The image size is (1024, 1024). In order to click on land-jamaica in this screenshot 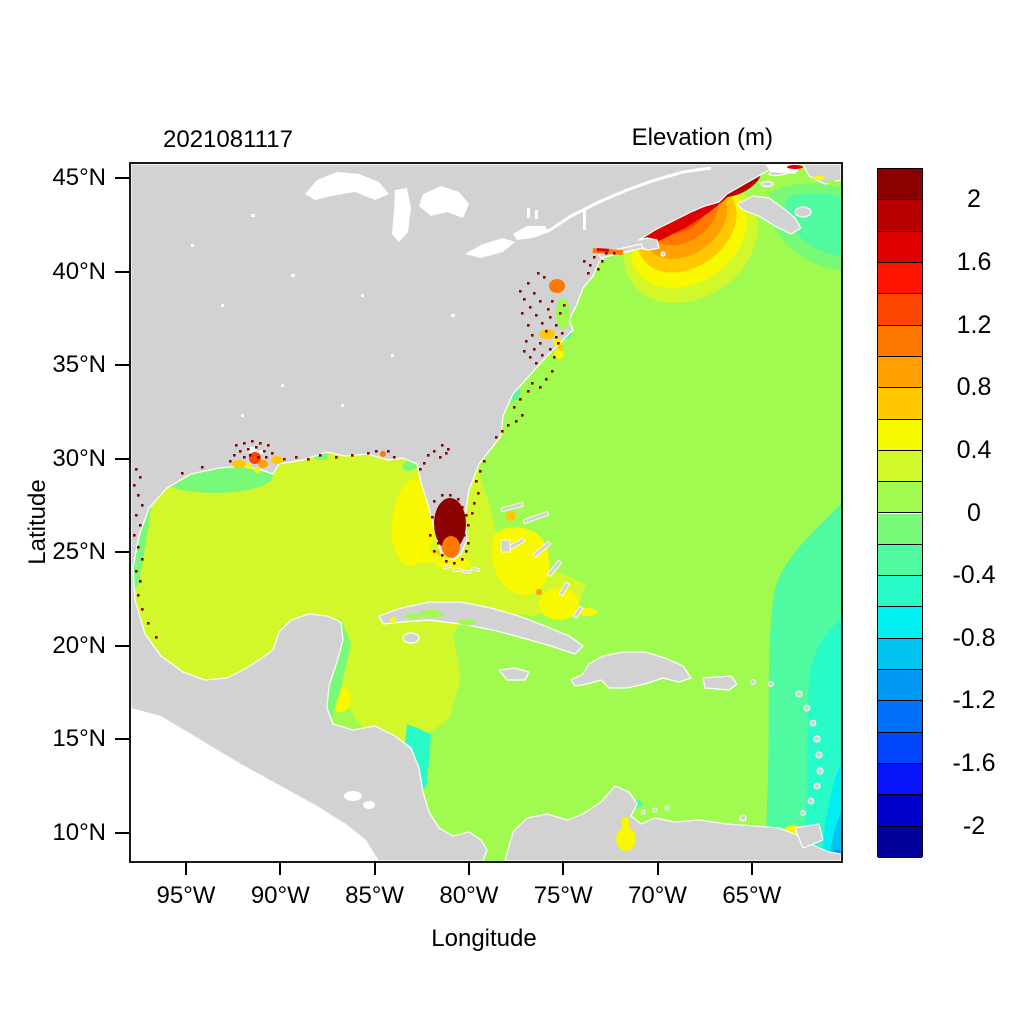, I will do `click(514, 674)`.